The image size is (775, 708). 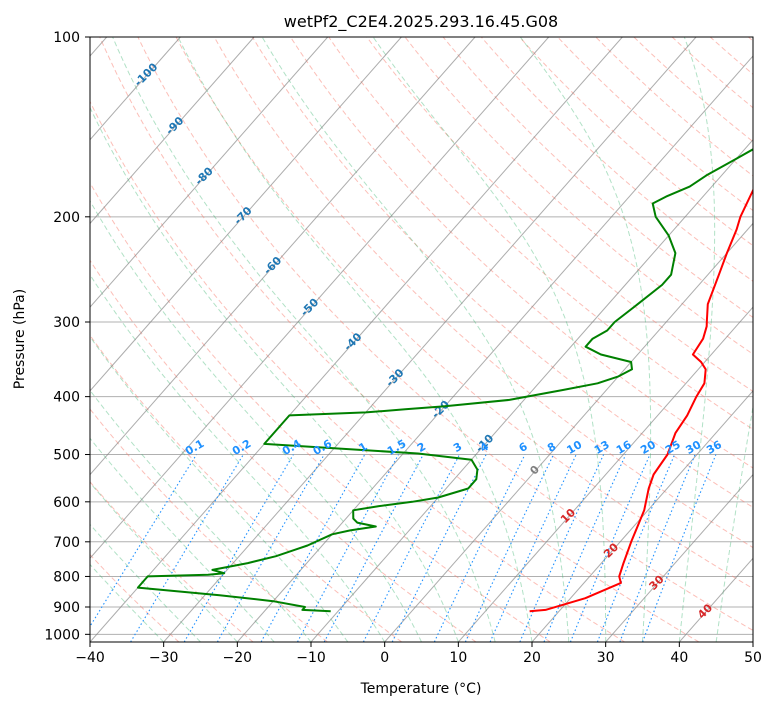 I want to click on chart-title: wetPf2_C2E4.2025.293.16.45.G08, so click(x=421, y=22).